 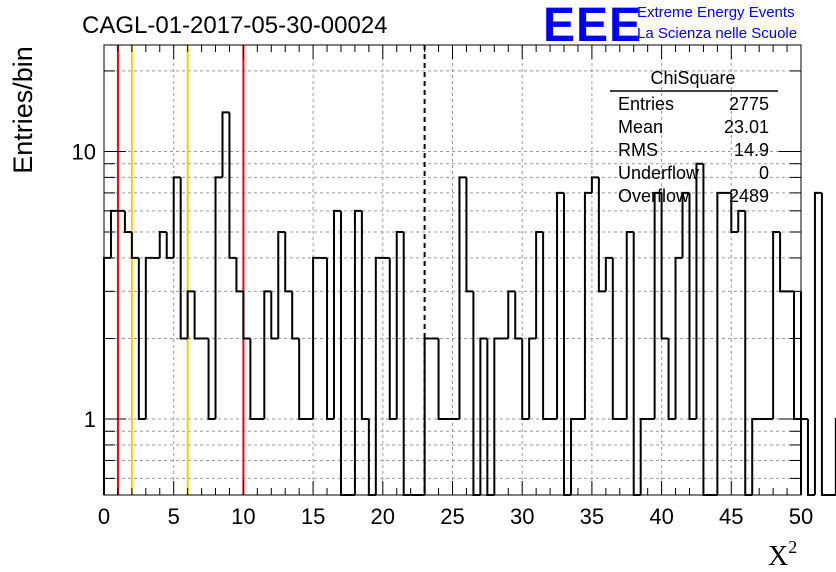 I want to click on stats-row-label: Underflow, so click(x=659, y=173).